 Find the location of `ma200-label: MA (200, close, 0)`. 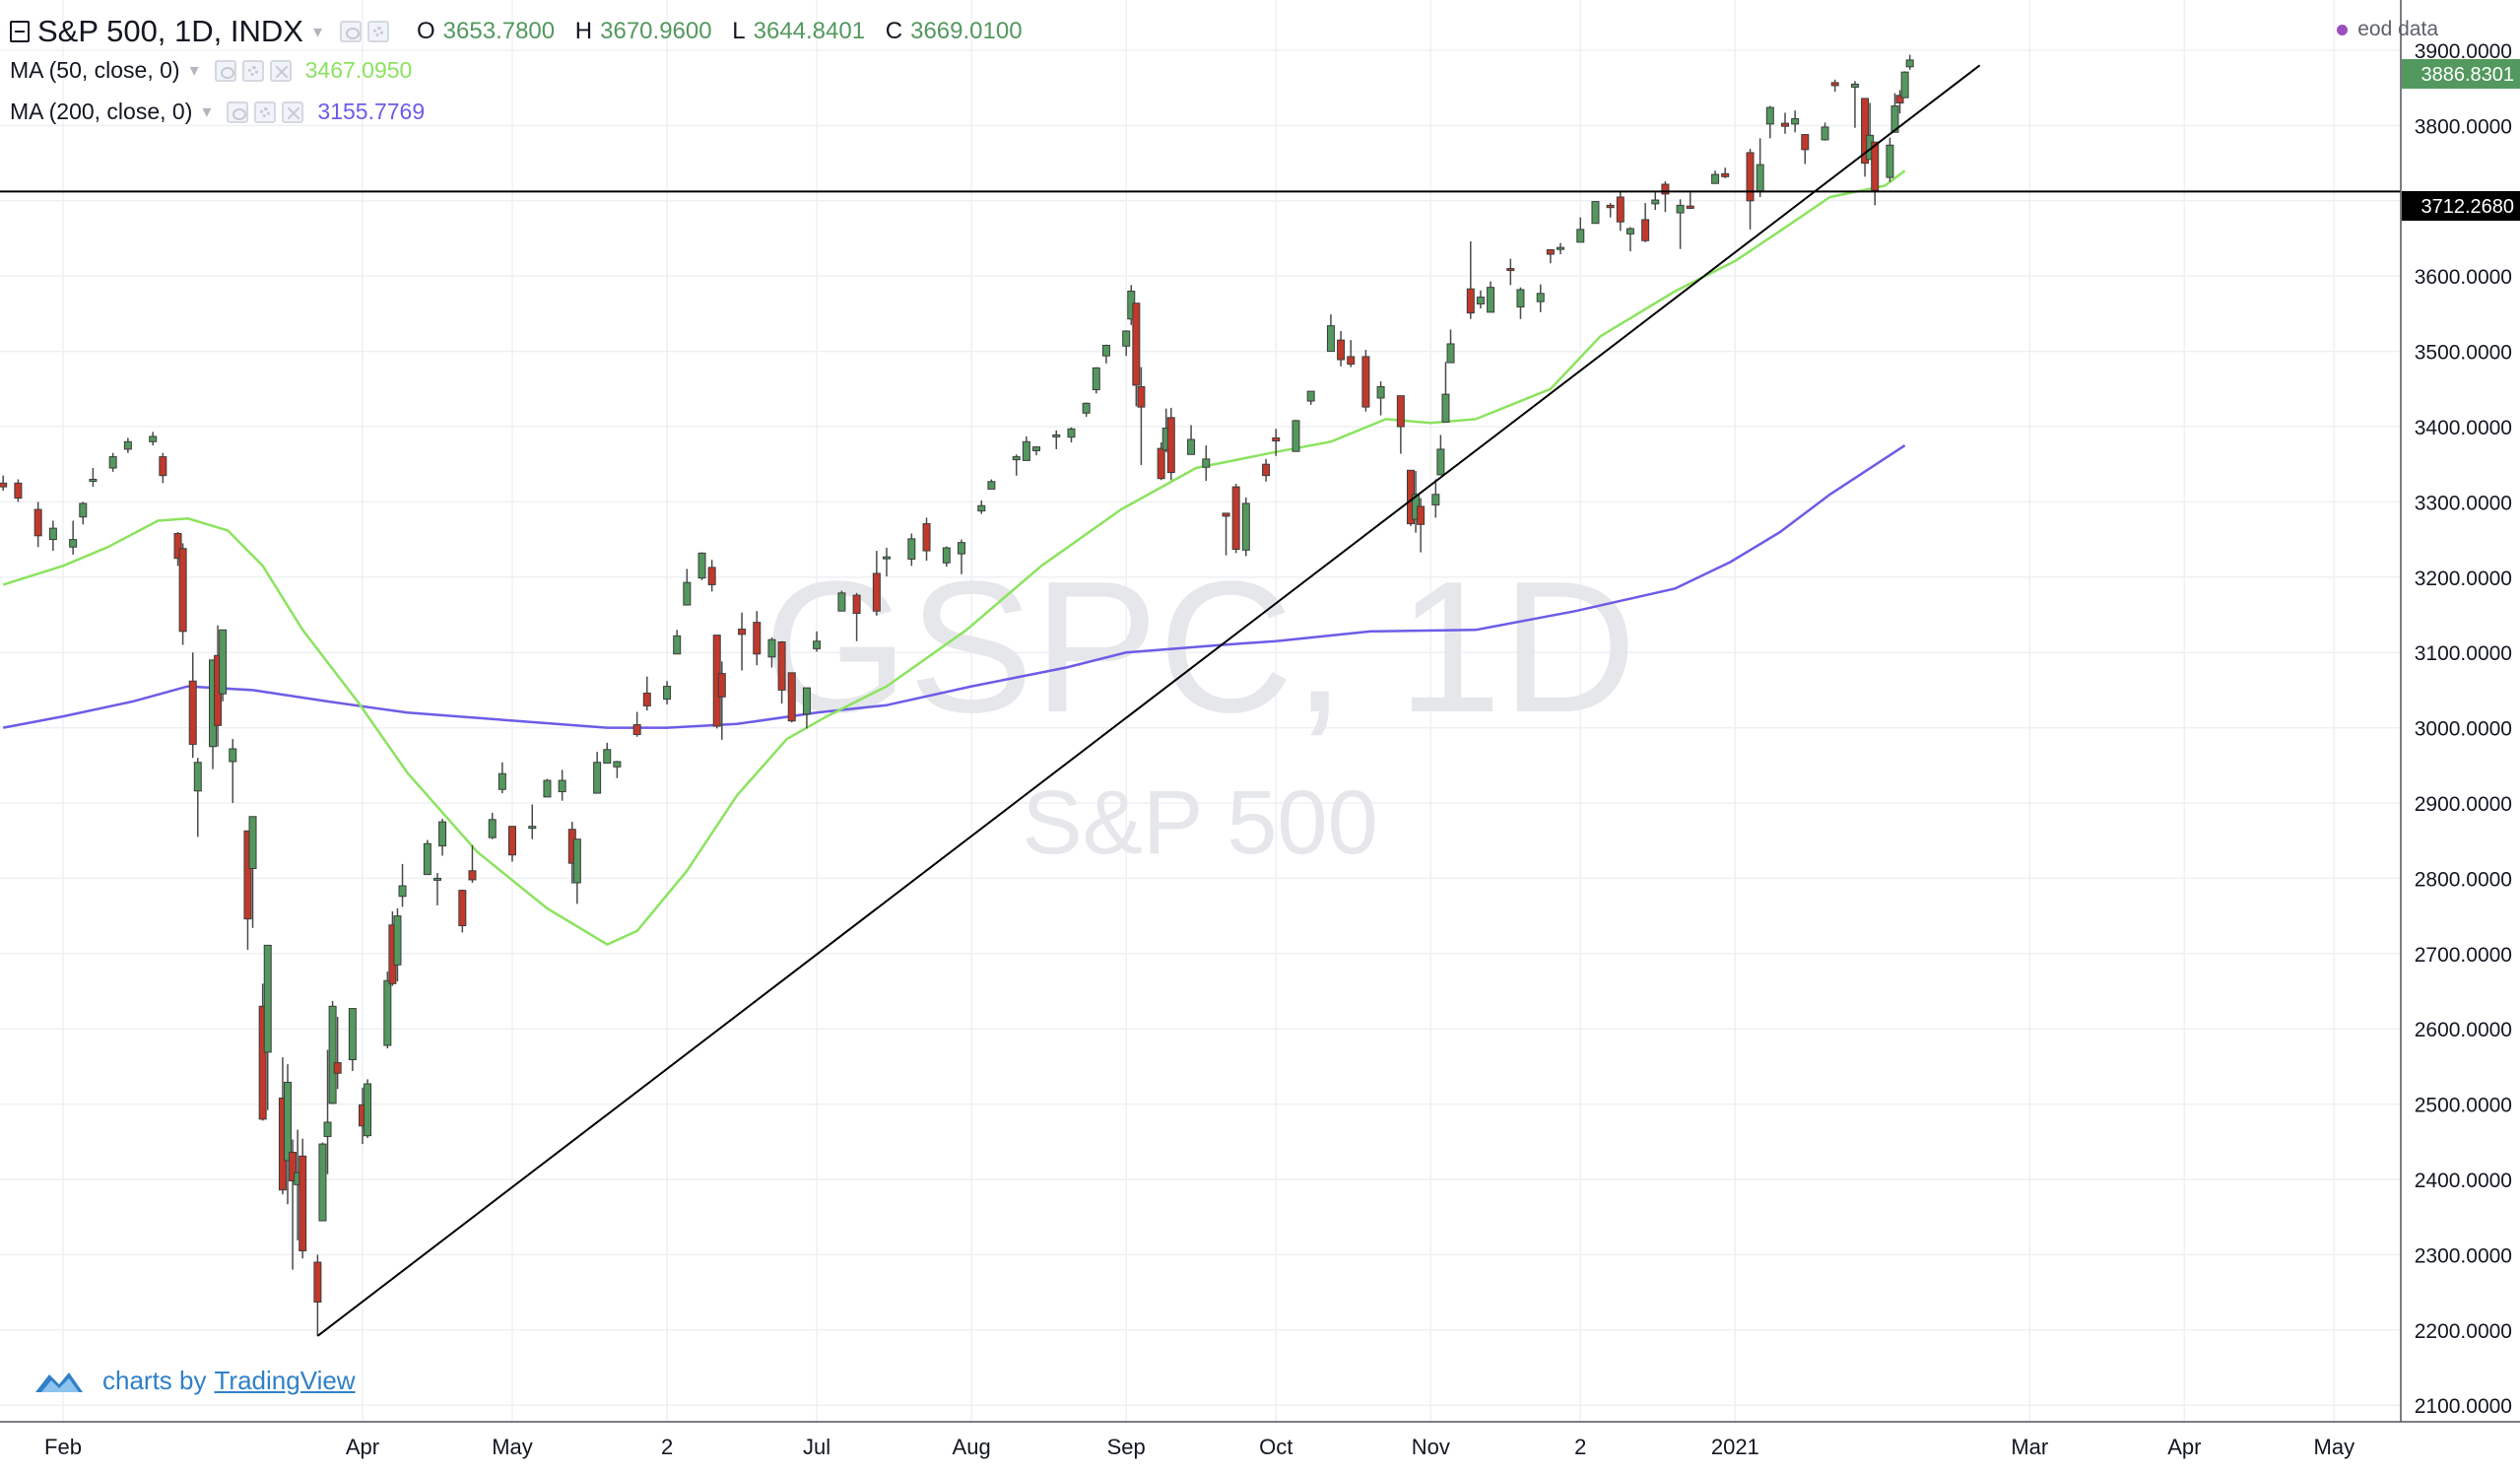

ma200-label: MA (200, close, 0) is located at coordinates (101, 111).